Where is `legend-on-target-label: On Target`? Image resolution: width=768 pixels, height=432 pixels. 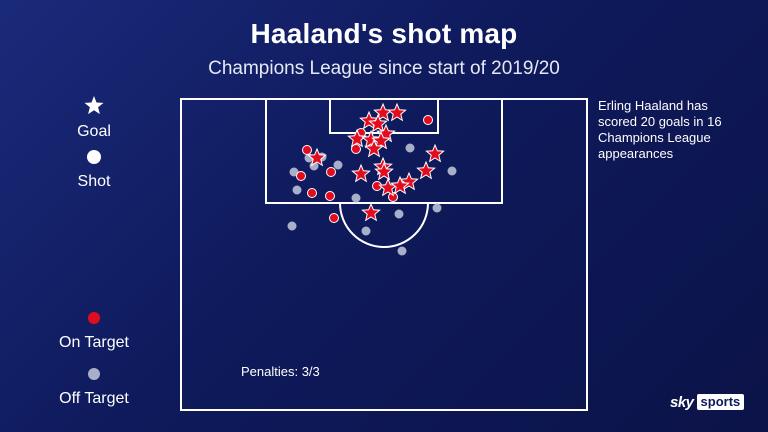
legend-on-target-label: On Target is located at coordinates (94, 342).